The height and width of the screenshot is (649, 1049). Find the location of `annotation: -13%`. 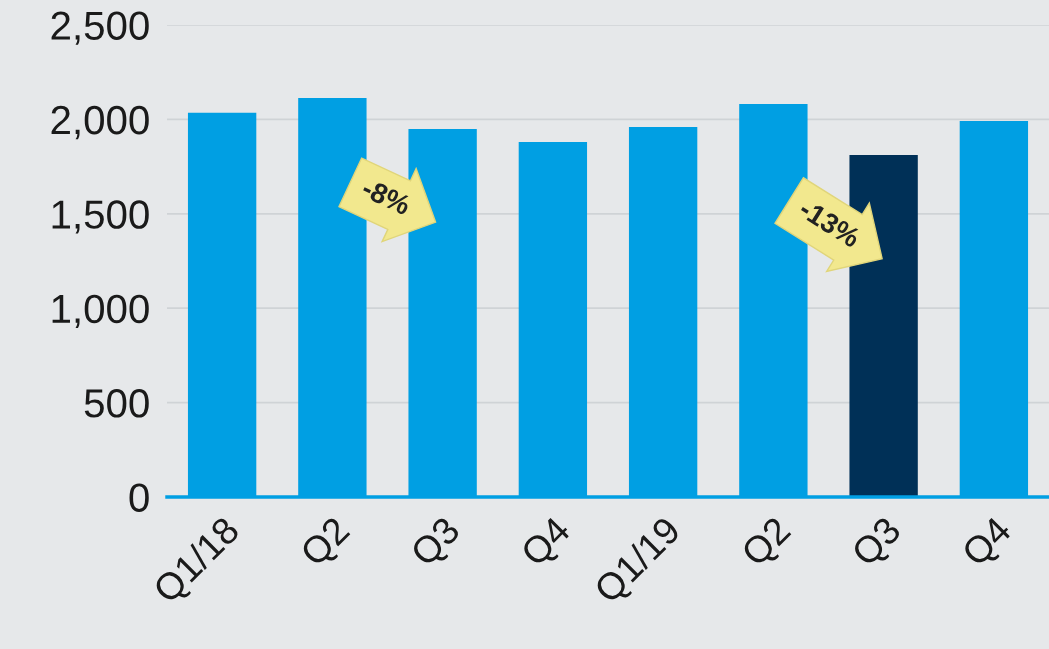

annotation: -13% is located at coordinates (829, 223).